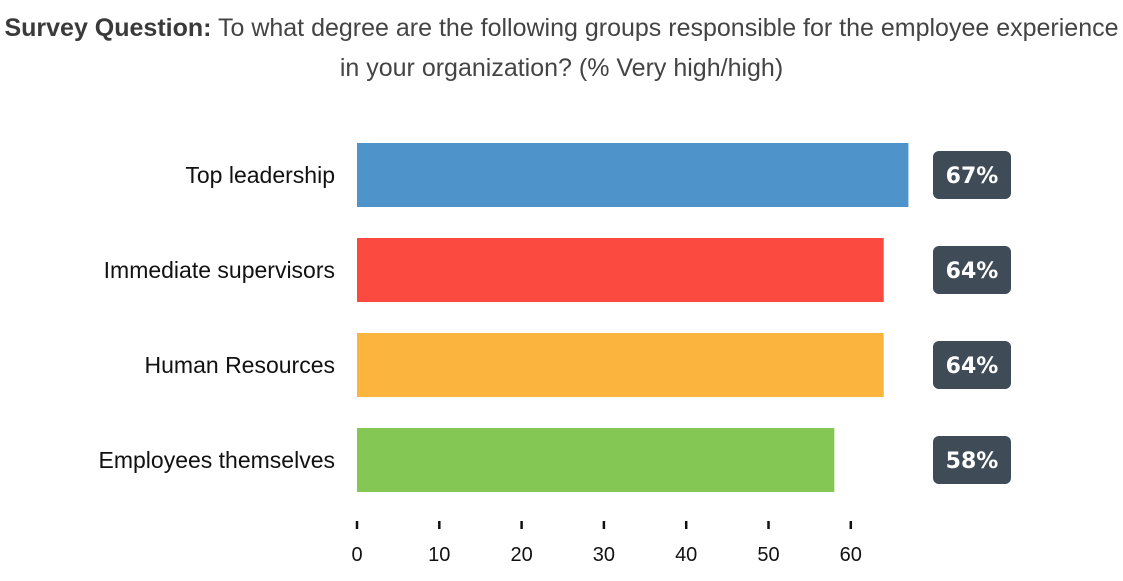 The image size is (1123, 581). I want to click on value-label-employees-themselves: 58%, so click(972, 461).